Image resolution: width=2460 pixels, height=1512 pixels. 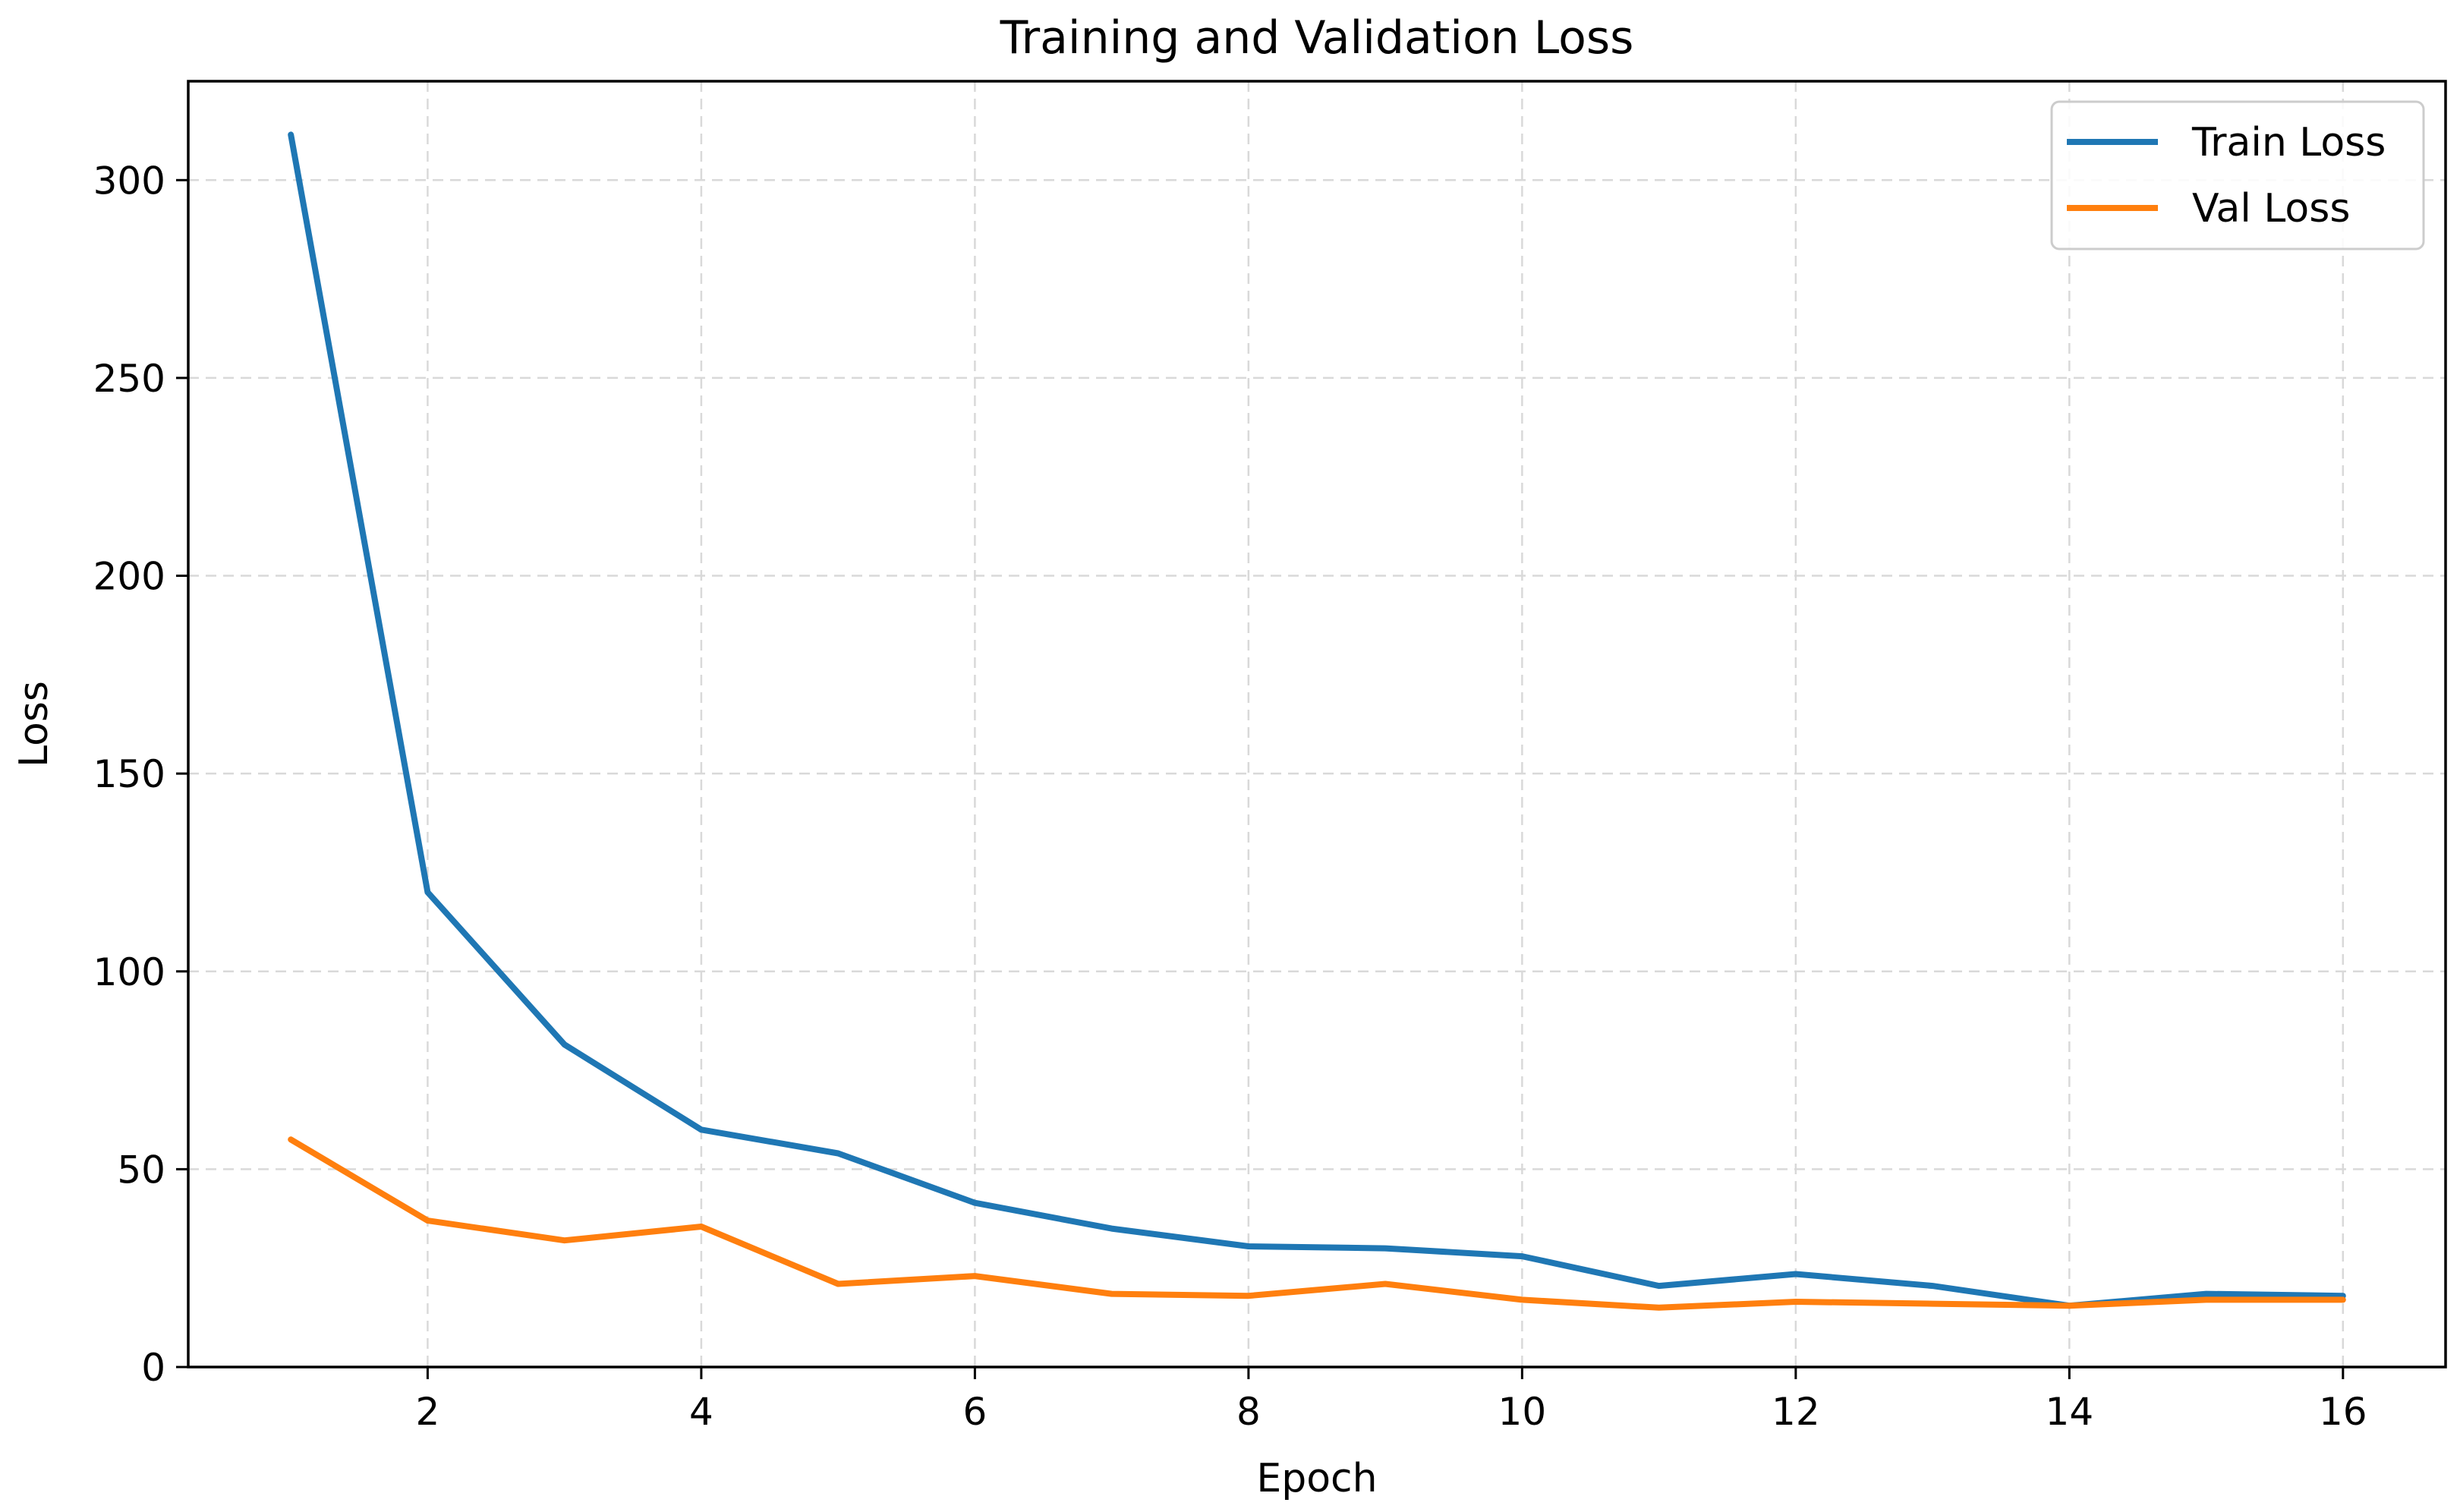 What do you see at coordinates (2288, 142) in the screenshot?
I see `legend-label: Train Loss` at bounding box center [2288, 142].